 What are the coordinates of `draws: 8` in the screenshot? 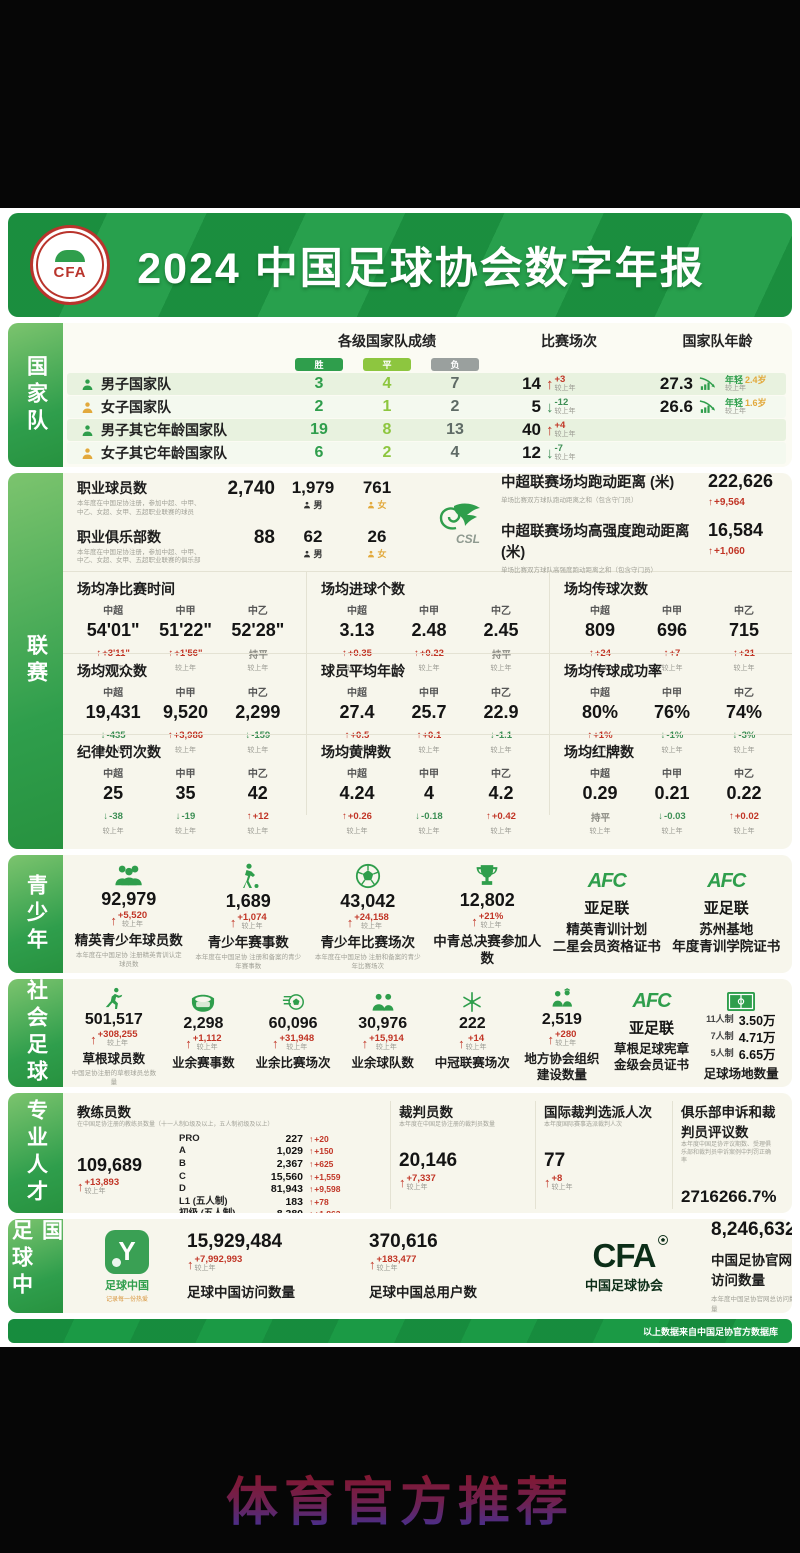 It's located at (387, 429).